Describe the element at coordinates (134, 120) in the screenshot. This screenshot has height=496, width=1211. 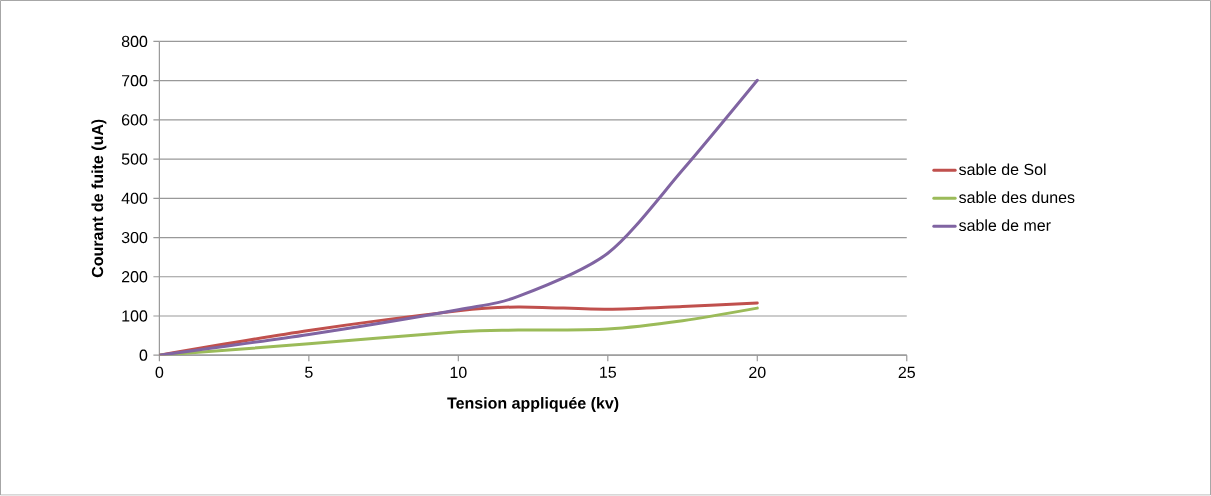
I see `y-tick-label: 600` at that location.